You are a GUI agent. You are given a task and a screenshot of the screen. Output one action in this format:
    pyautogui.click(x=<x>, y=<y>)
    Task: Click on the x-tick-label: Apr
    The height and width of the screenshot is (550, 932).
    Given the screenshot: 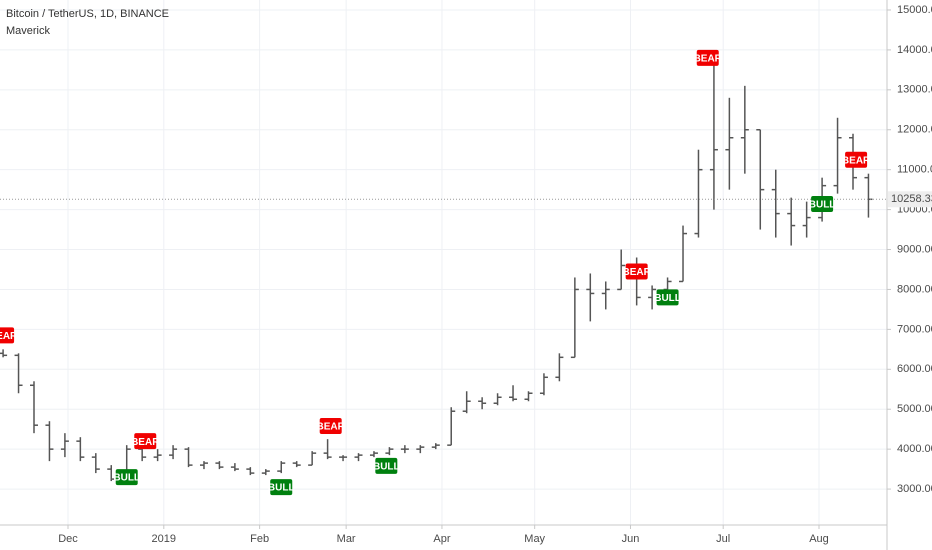 What is the action you would take?
    pyautogui.click(x=441, y=539)
    